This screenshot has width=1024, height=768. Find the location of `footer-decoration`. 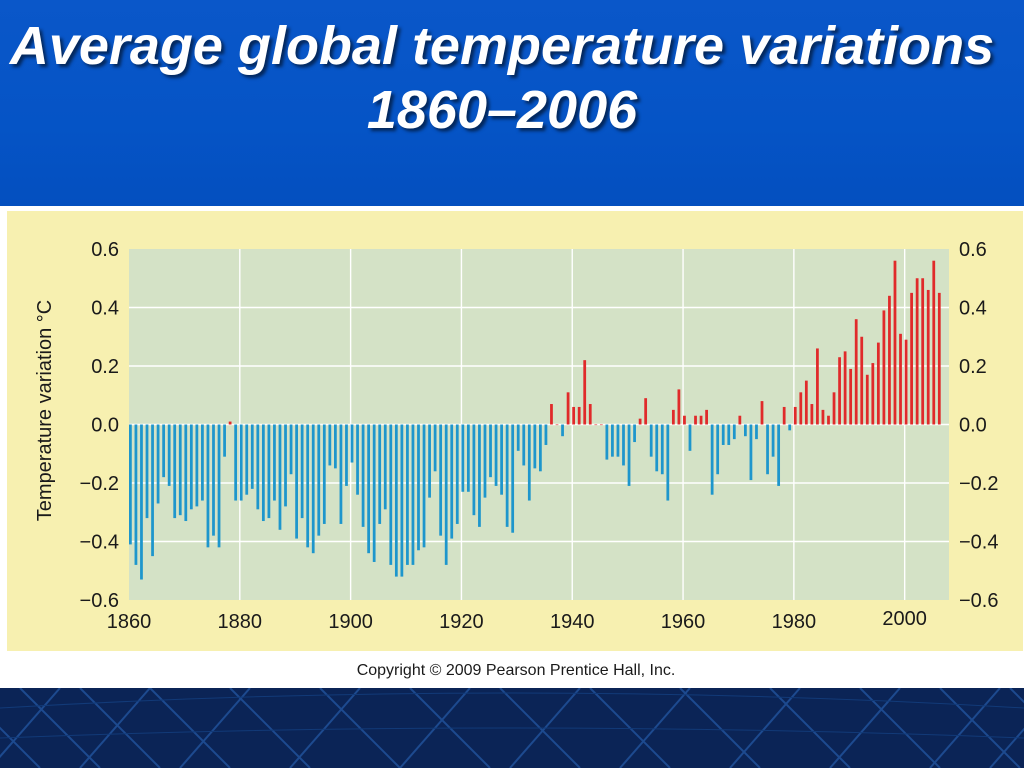

footer-decoration is located at coordinates (512, 728).